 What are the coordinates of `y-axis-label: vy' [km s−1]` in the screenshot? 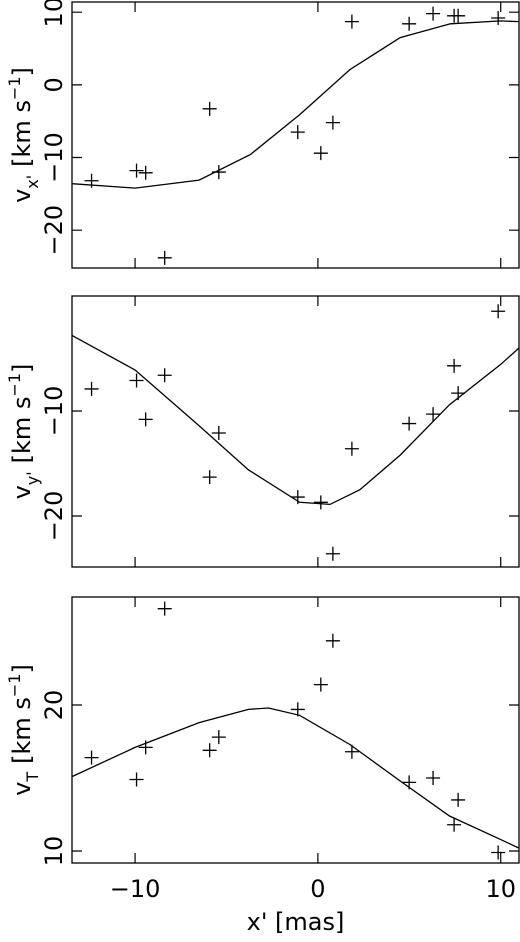 It's located at (23, 432).